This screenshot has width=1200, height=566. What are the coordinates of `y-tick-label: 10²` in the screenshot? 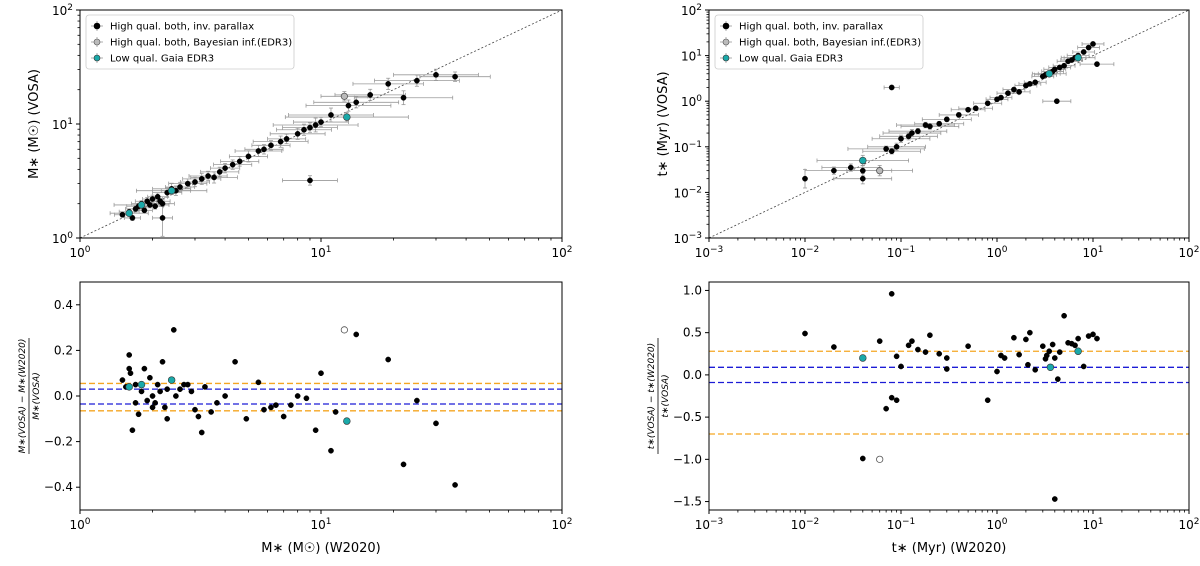 It's located at (691, 10).